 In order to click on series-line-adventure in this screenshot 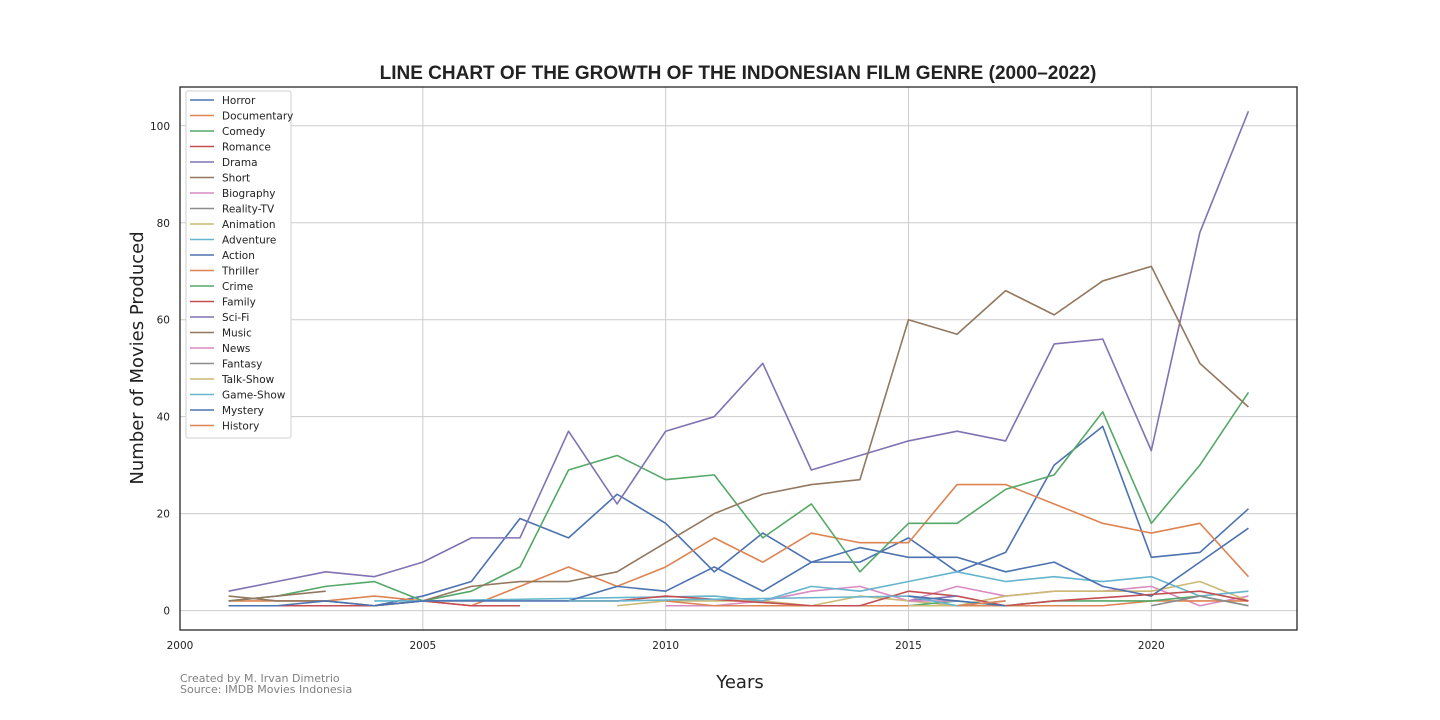, I will do `click(811, 586)`.